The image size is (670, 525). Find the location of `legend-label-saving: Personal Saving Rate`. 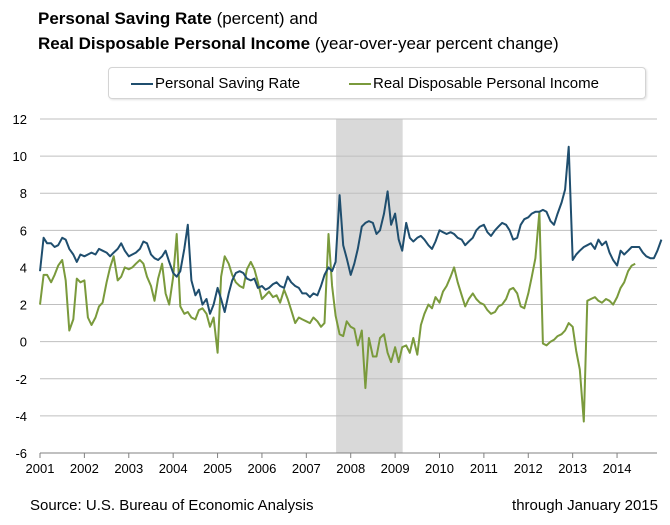

legend-label-saving: Personal Saving Rate is located at coordinates (228, 83).